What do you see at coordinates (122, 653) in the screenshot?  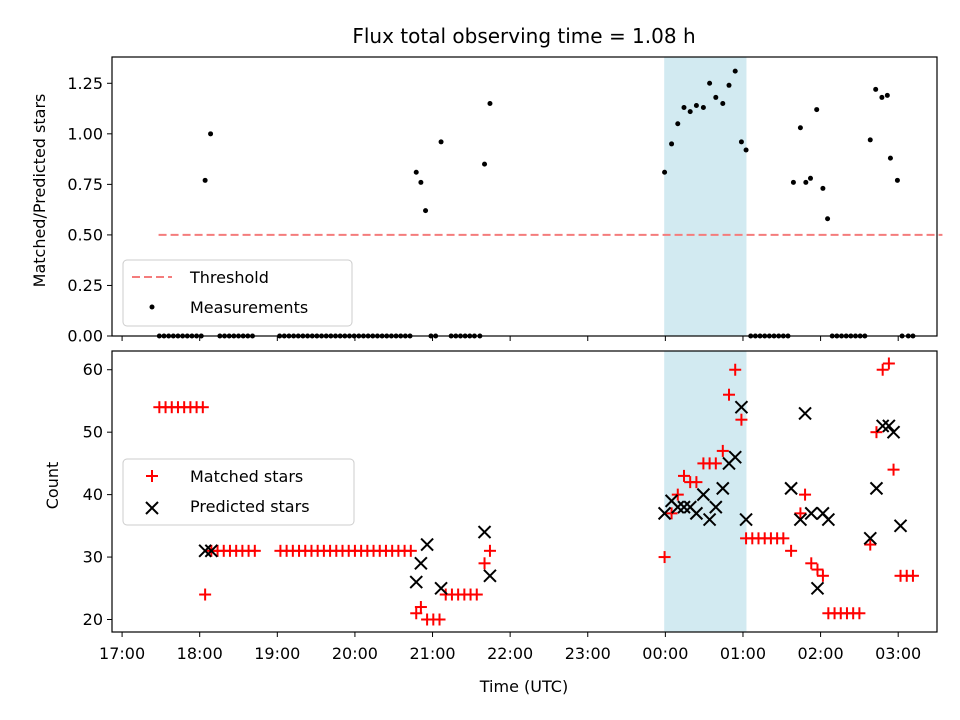 I see `x-tick-label: 17:00` at bounding box center [122, 653].